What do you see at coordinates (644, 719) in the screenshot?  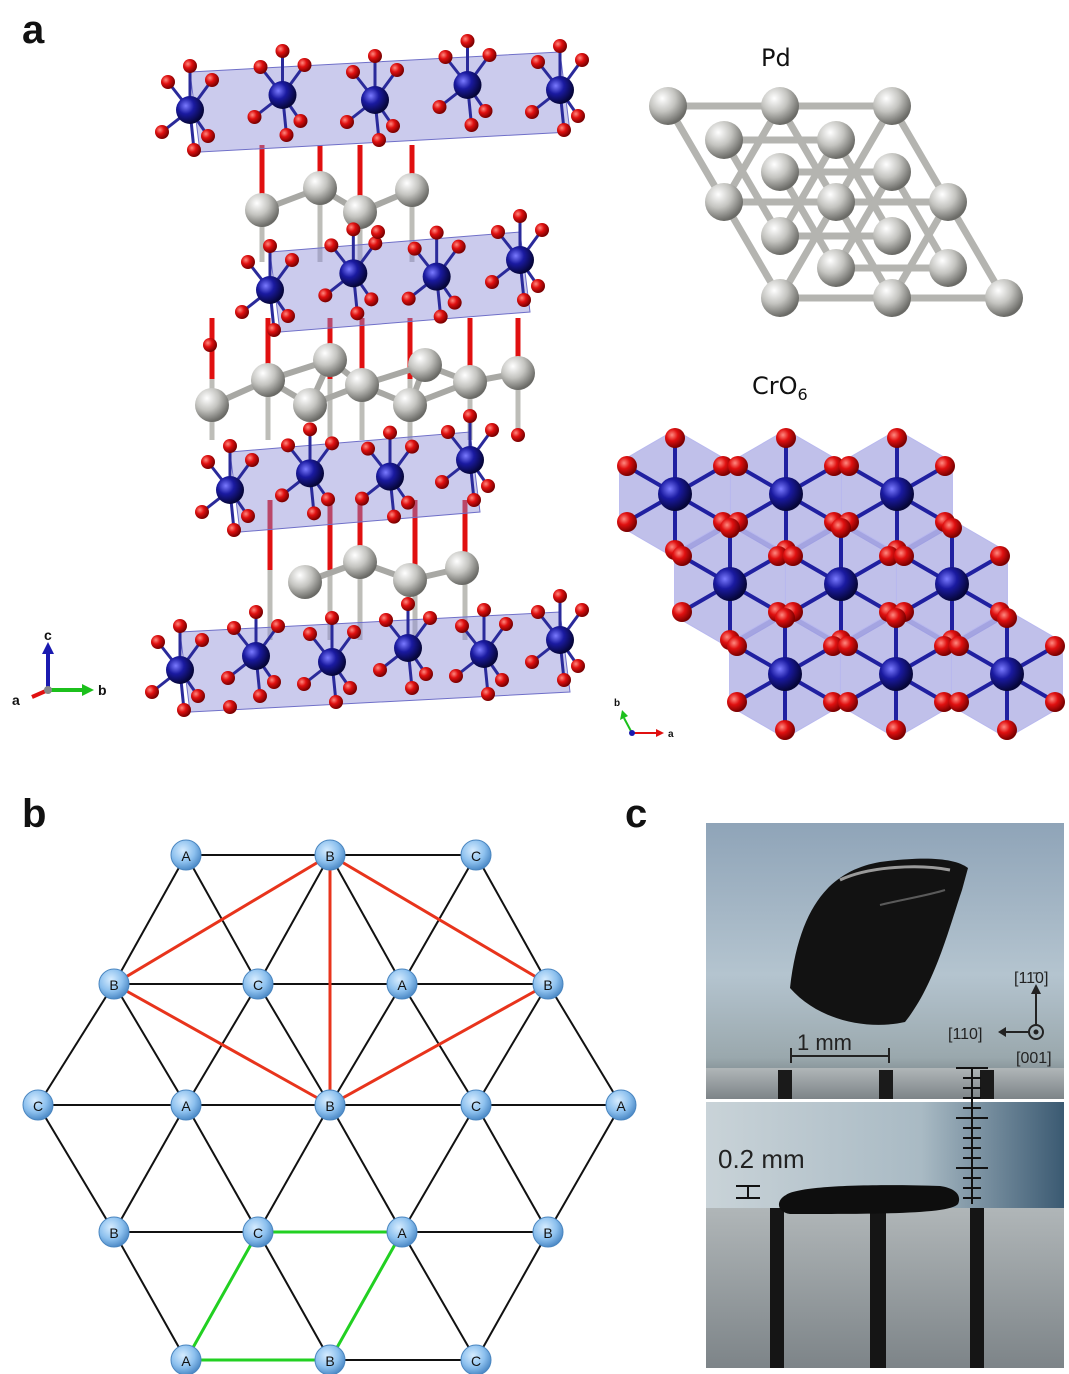 I see `axes-indicator-top: b a` at bounding box center [644, 719].